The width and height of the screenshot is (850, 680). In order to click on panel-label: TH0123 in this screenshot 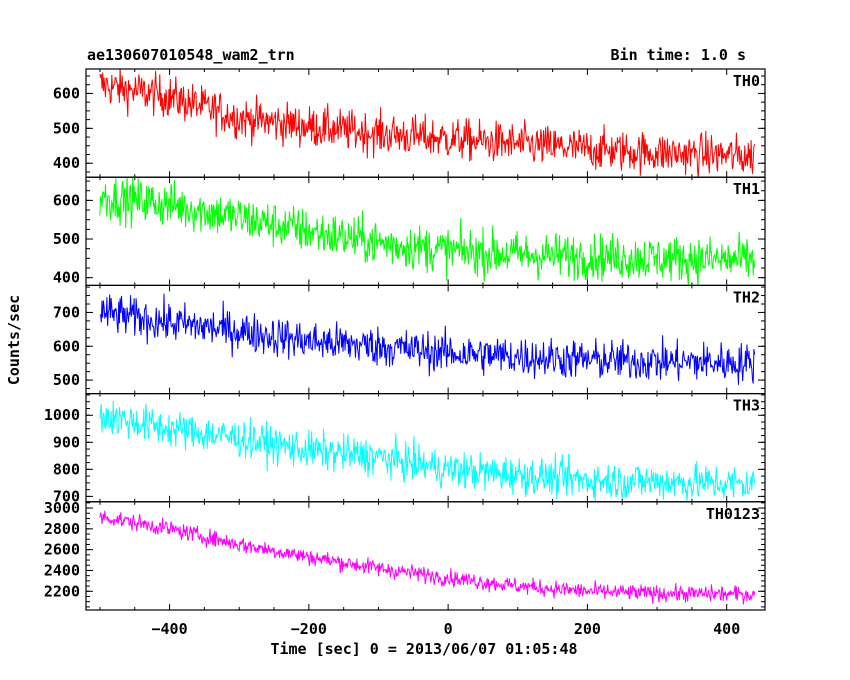, I will do `click(733, 514)`.